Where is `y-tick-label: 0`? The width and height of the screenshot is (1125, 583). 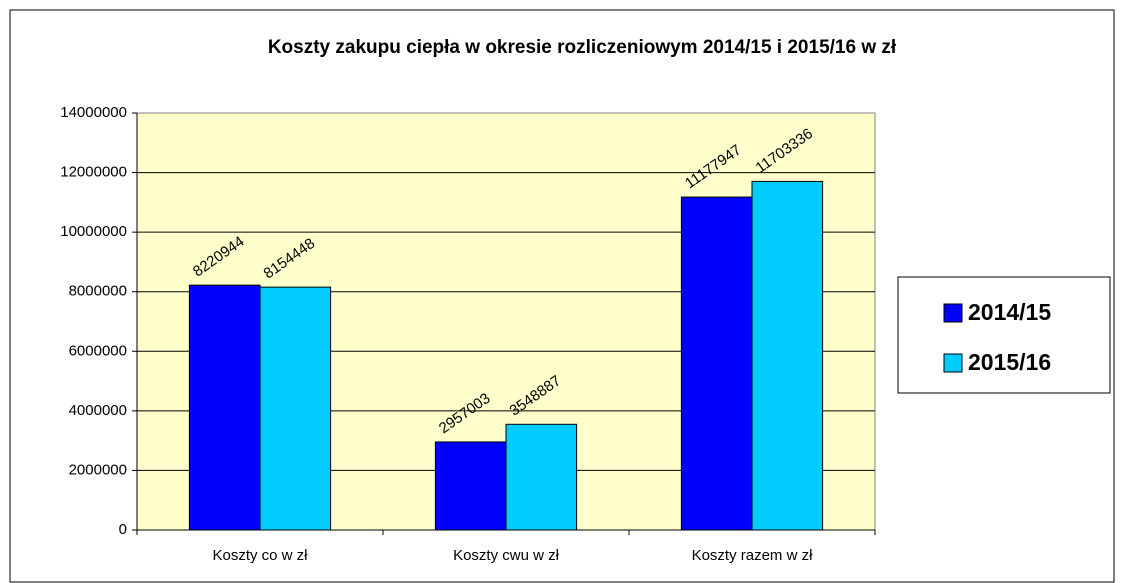
y-tick-label: 0 is located at coordinates (123, 529).